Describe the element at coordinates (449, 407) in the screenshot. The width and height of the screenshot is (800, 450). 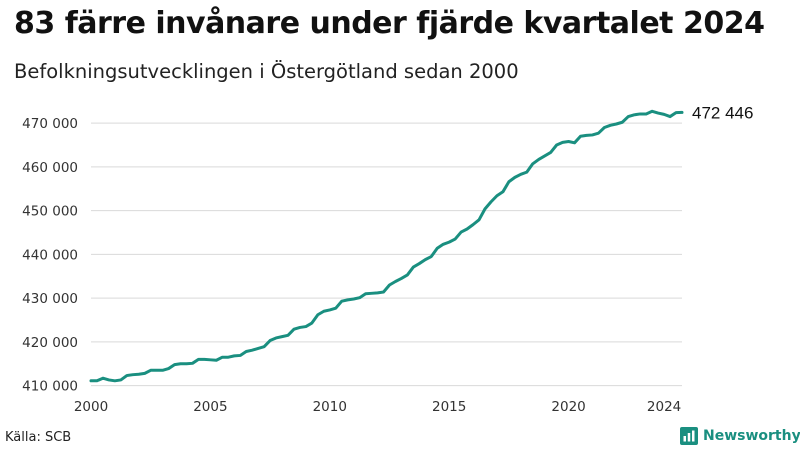
I see `x-tick-label-2015: 2015` at that location.